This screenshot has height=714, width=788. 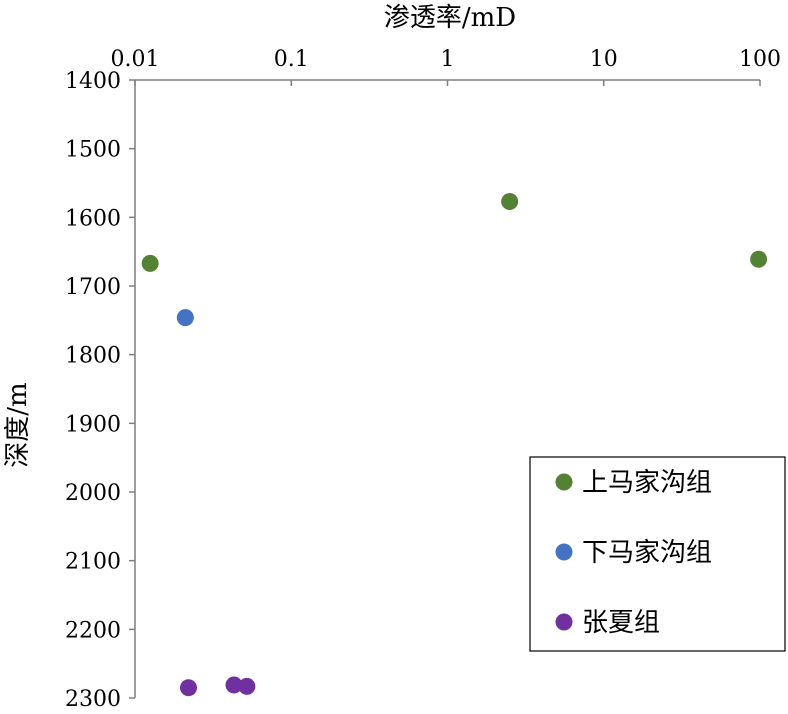 I want to click on y-tick-label: 1600, so click(x=93, y=218).